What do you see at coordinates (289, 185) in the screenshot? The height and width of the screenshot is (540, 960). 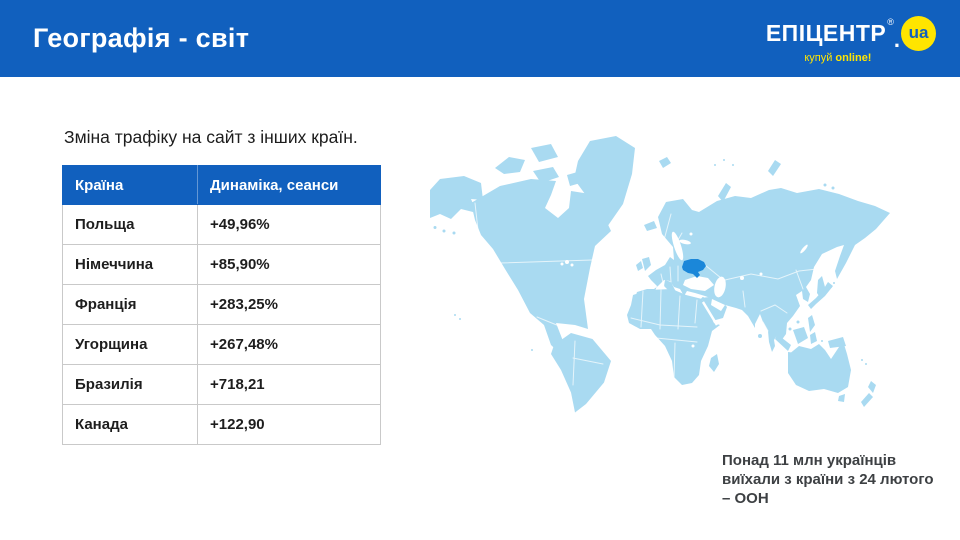 I see `col-dynamics: Динаміка, сеанси` at bounding box center [289, 185].